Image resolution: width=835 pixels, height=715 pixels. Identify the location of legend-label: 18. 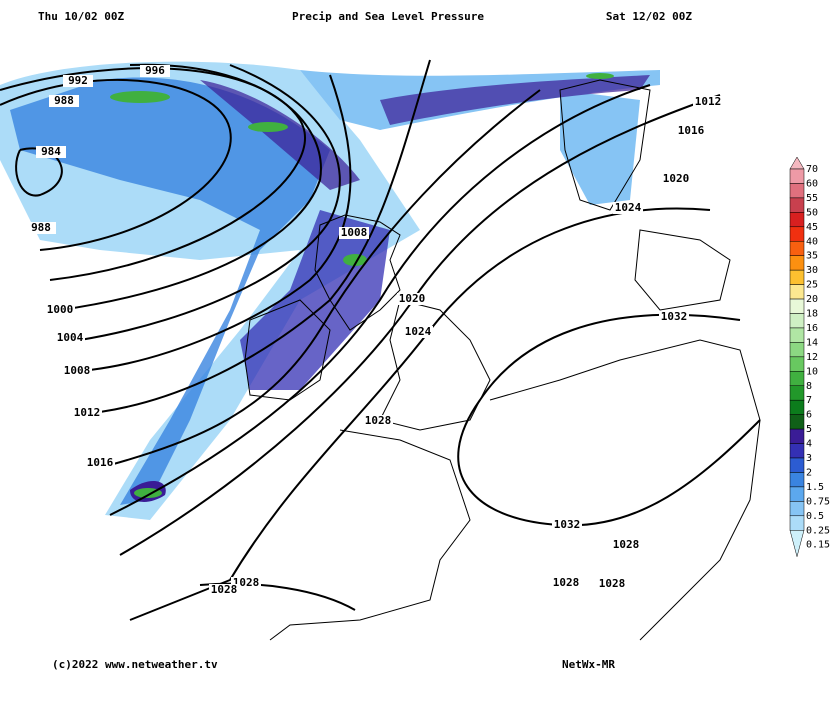
(812, 314).